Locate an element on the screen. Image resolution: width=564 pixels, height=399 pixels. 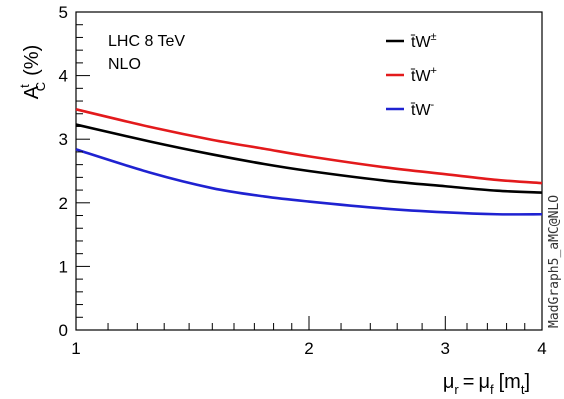
legend-label-ttw-minus: t̄W- is located at coordinates (422, 109).